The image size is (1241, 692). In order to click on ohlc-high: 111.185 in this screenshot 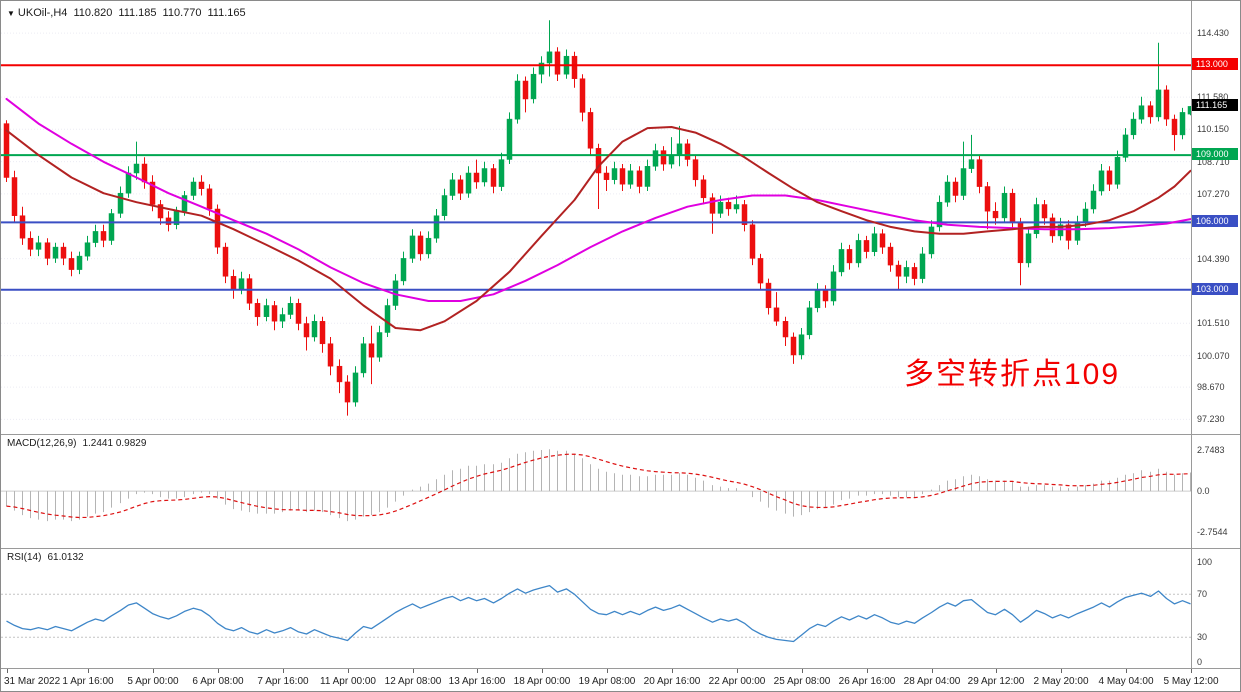, I will do `click(137, 13)`.